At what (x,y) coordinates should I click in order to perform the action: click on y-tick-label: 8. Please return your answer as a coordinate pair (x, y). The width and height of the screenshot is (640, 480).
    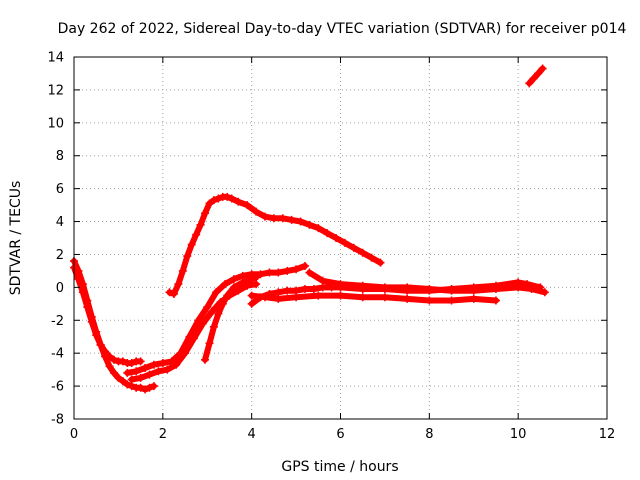
    Looking at the image, I should click on (60, 156).